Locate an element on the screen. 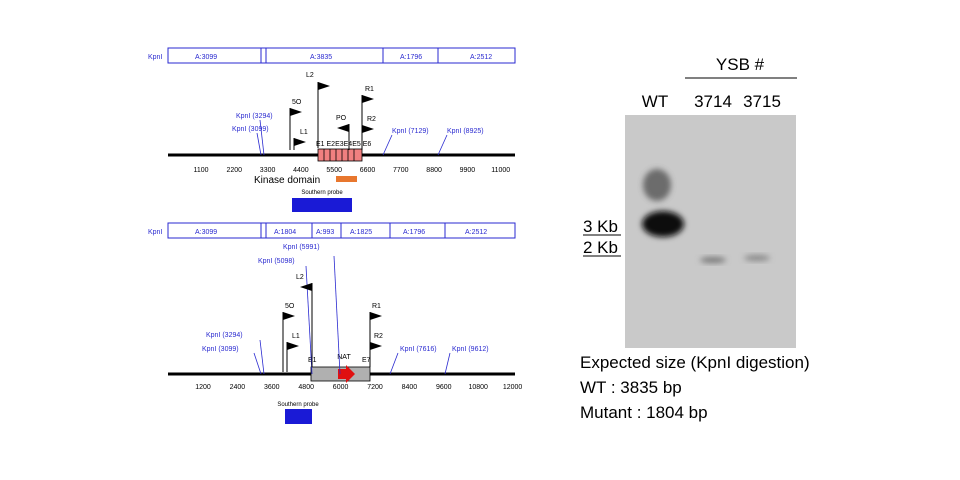  scale-tick: 2400 is located at coordinates (238, 387).